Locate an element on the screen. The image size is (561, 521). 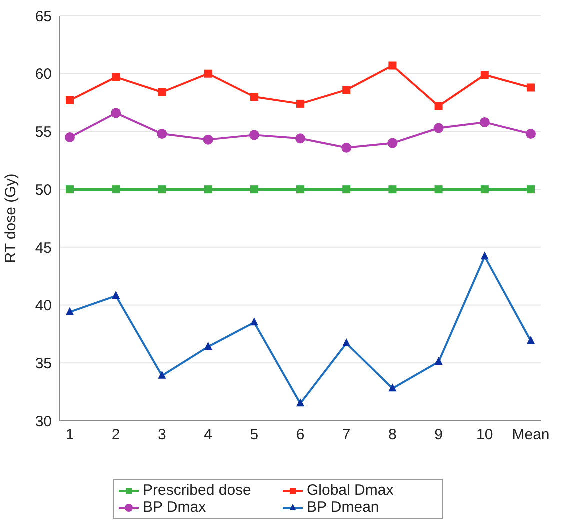
legend-label: Global Dmax is located at coordinates (350, 490).